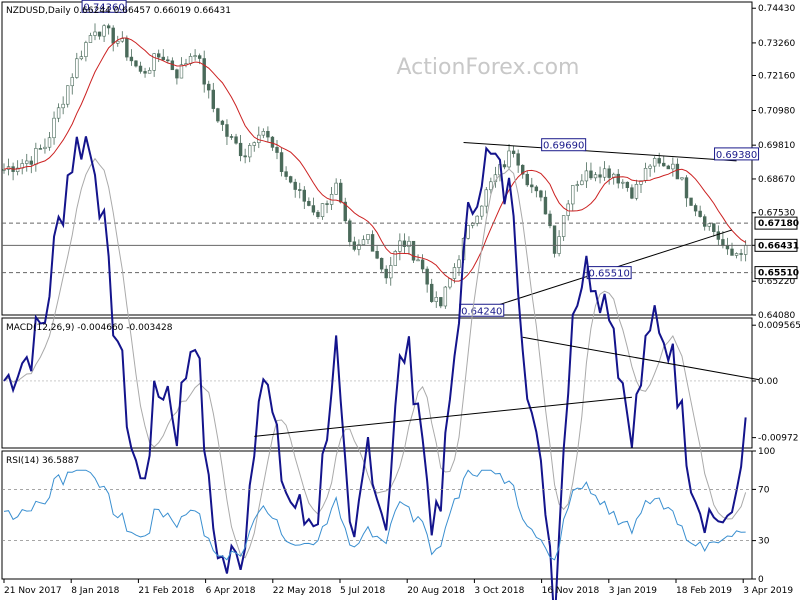  I want to click on x-tick-label: 5 Jul 2018, so click(362, 591).